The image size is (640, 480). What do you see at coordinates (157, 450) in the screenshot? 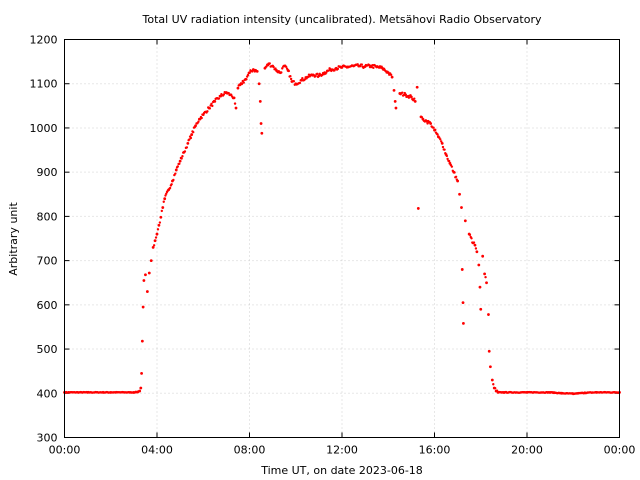
I see `x-tick-label: 04:00` at bounding box center [157, 450].